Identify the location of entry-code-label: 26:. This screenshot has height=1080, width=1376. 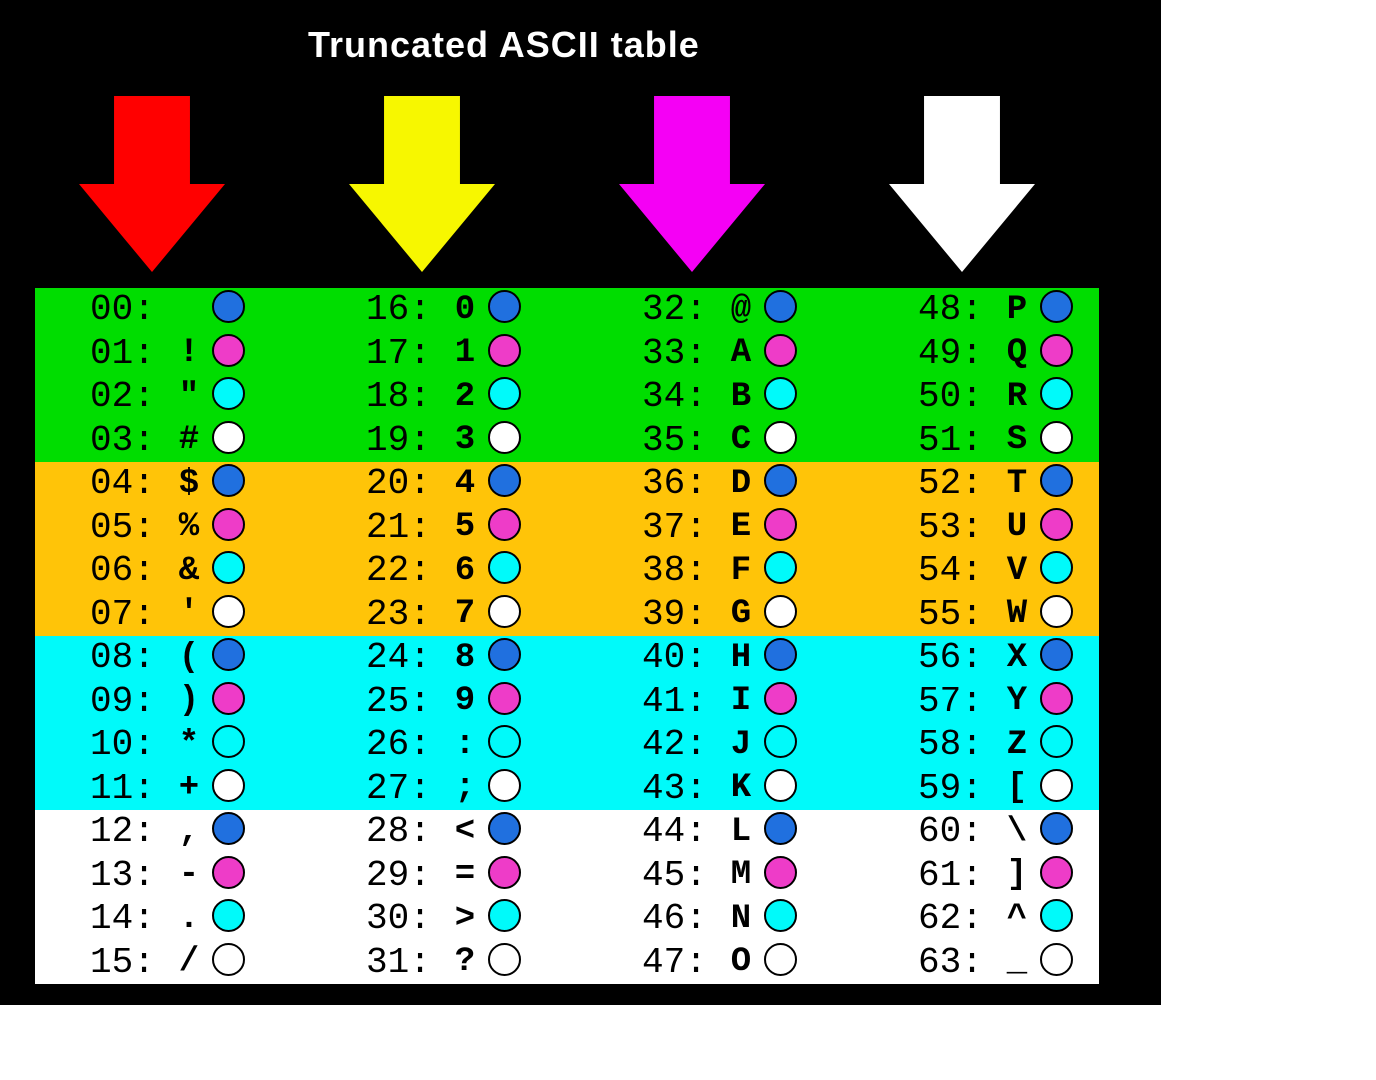
(398, 745).